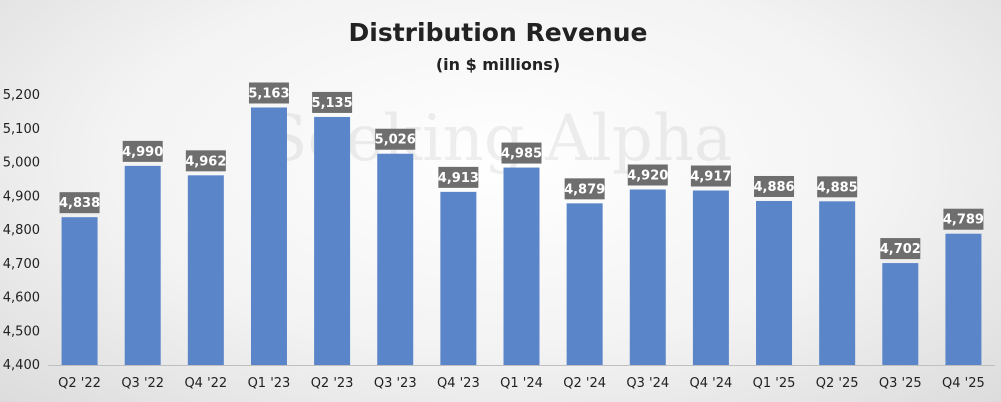  I want to click on x-tick-label: Q2 '24, so click(584, 383).